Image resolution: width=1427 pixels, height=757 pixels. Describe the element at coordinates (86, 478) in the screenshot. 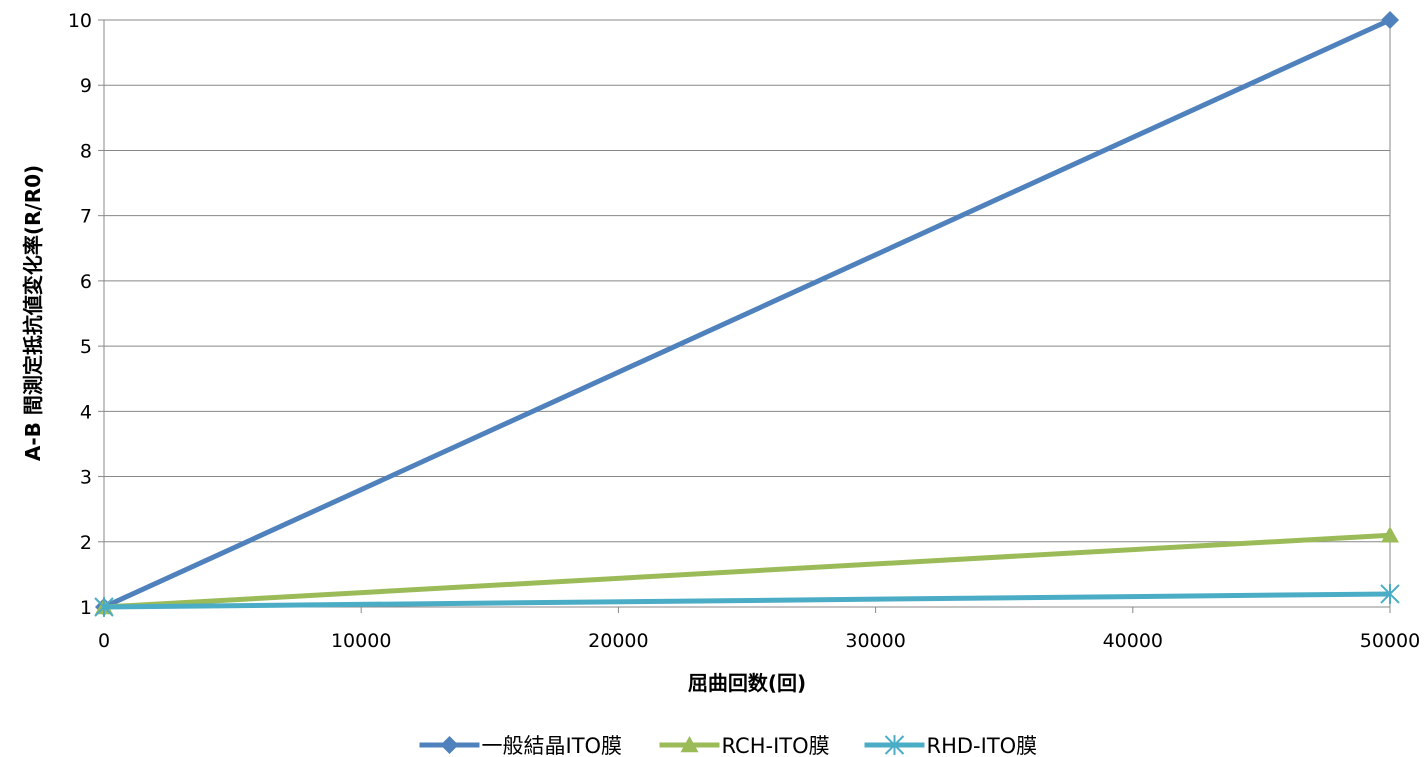

I see `y-tick-label: 3` at that location.